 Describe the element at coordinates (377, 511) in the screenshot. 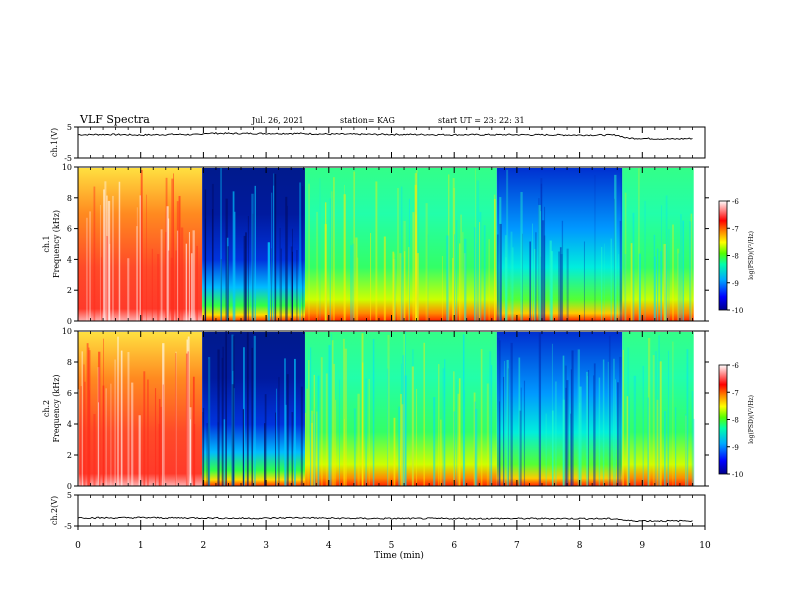

I see `ch2-voltage-panel: 5-5ch.2(V)` at that location.